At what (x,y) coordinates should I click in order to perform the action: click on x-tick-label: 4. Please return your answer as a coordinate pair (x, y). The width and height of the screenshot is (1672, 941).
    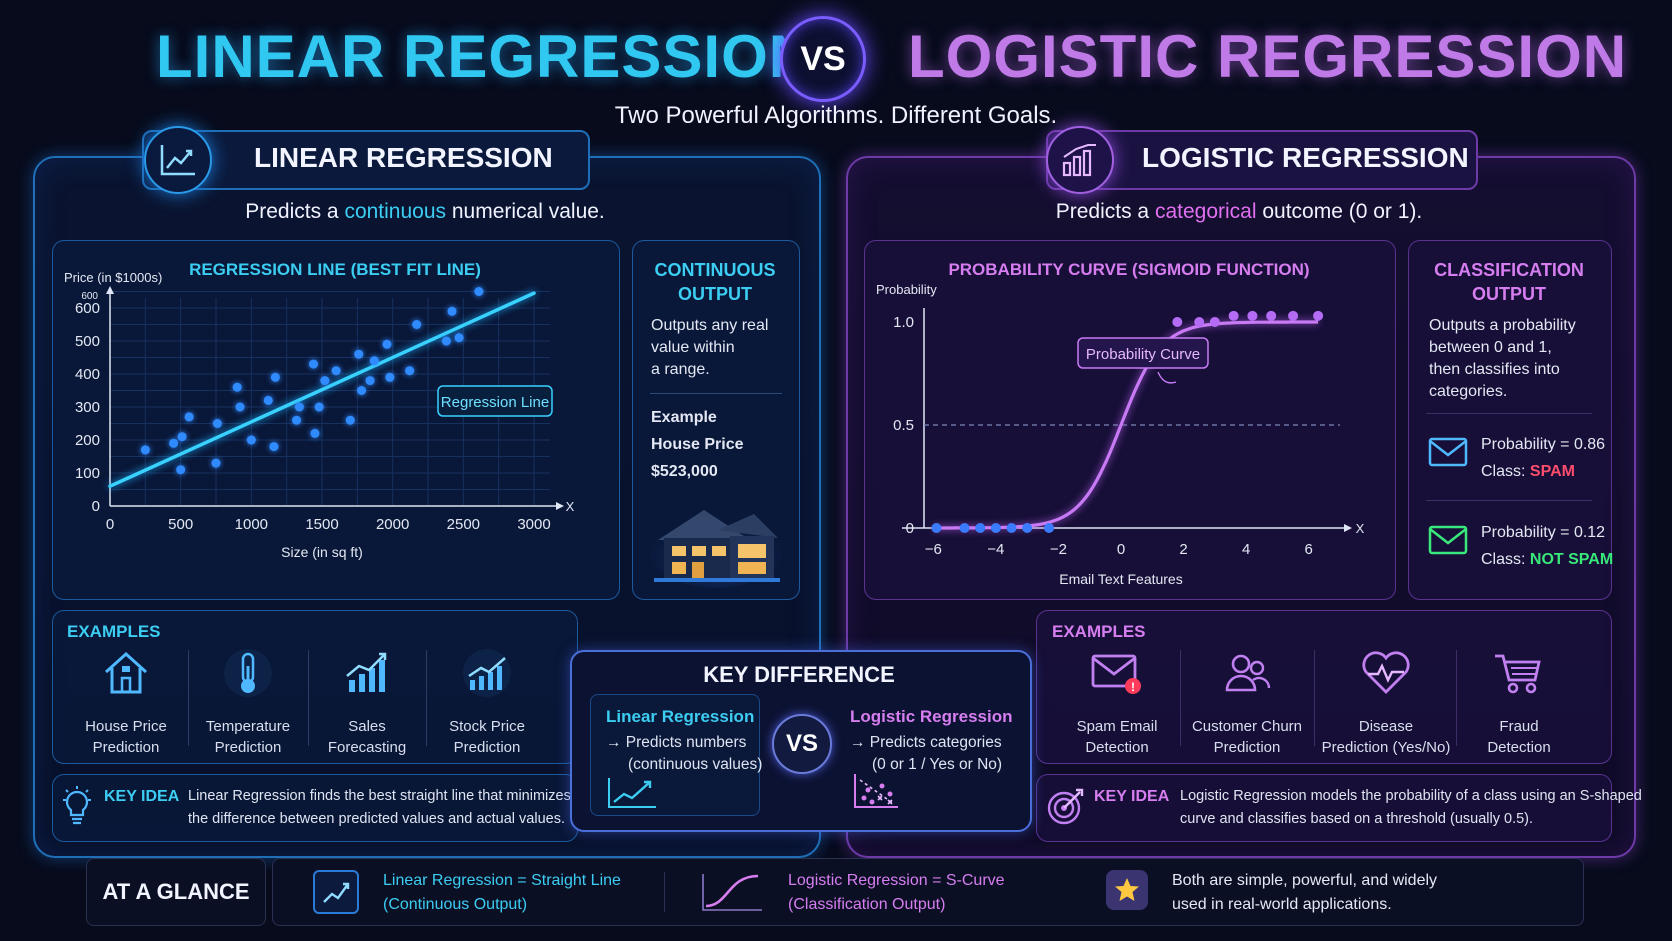
    Looking at the image, I should click on (1246, 549).